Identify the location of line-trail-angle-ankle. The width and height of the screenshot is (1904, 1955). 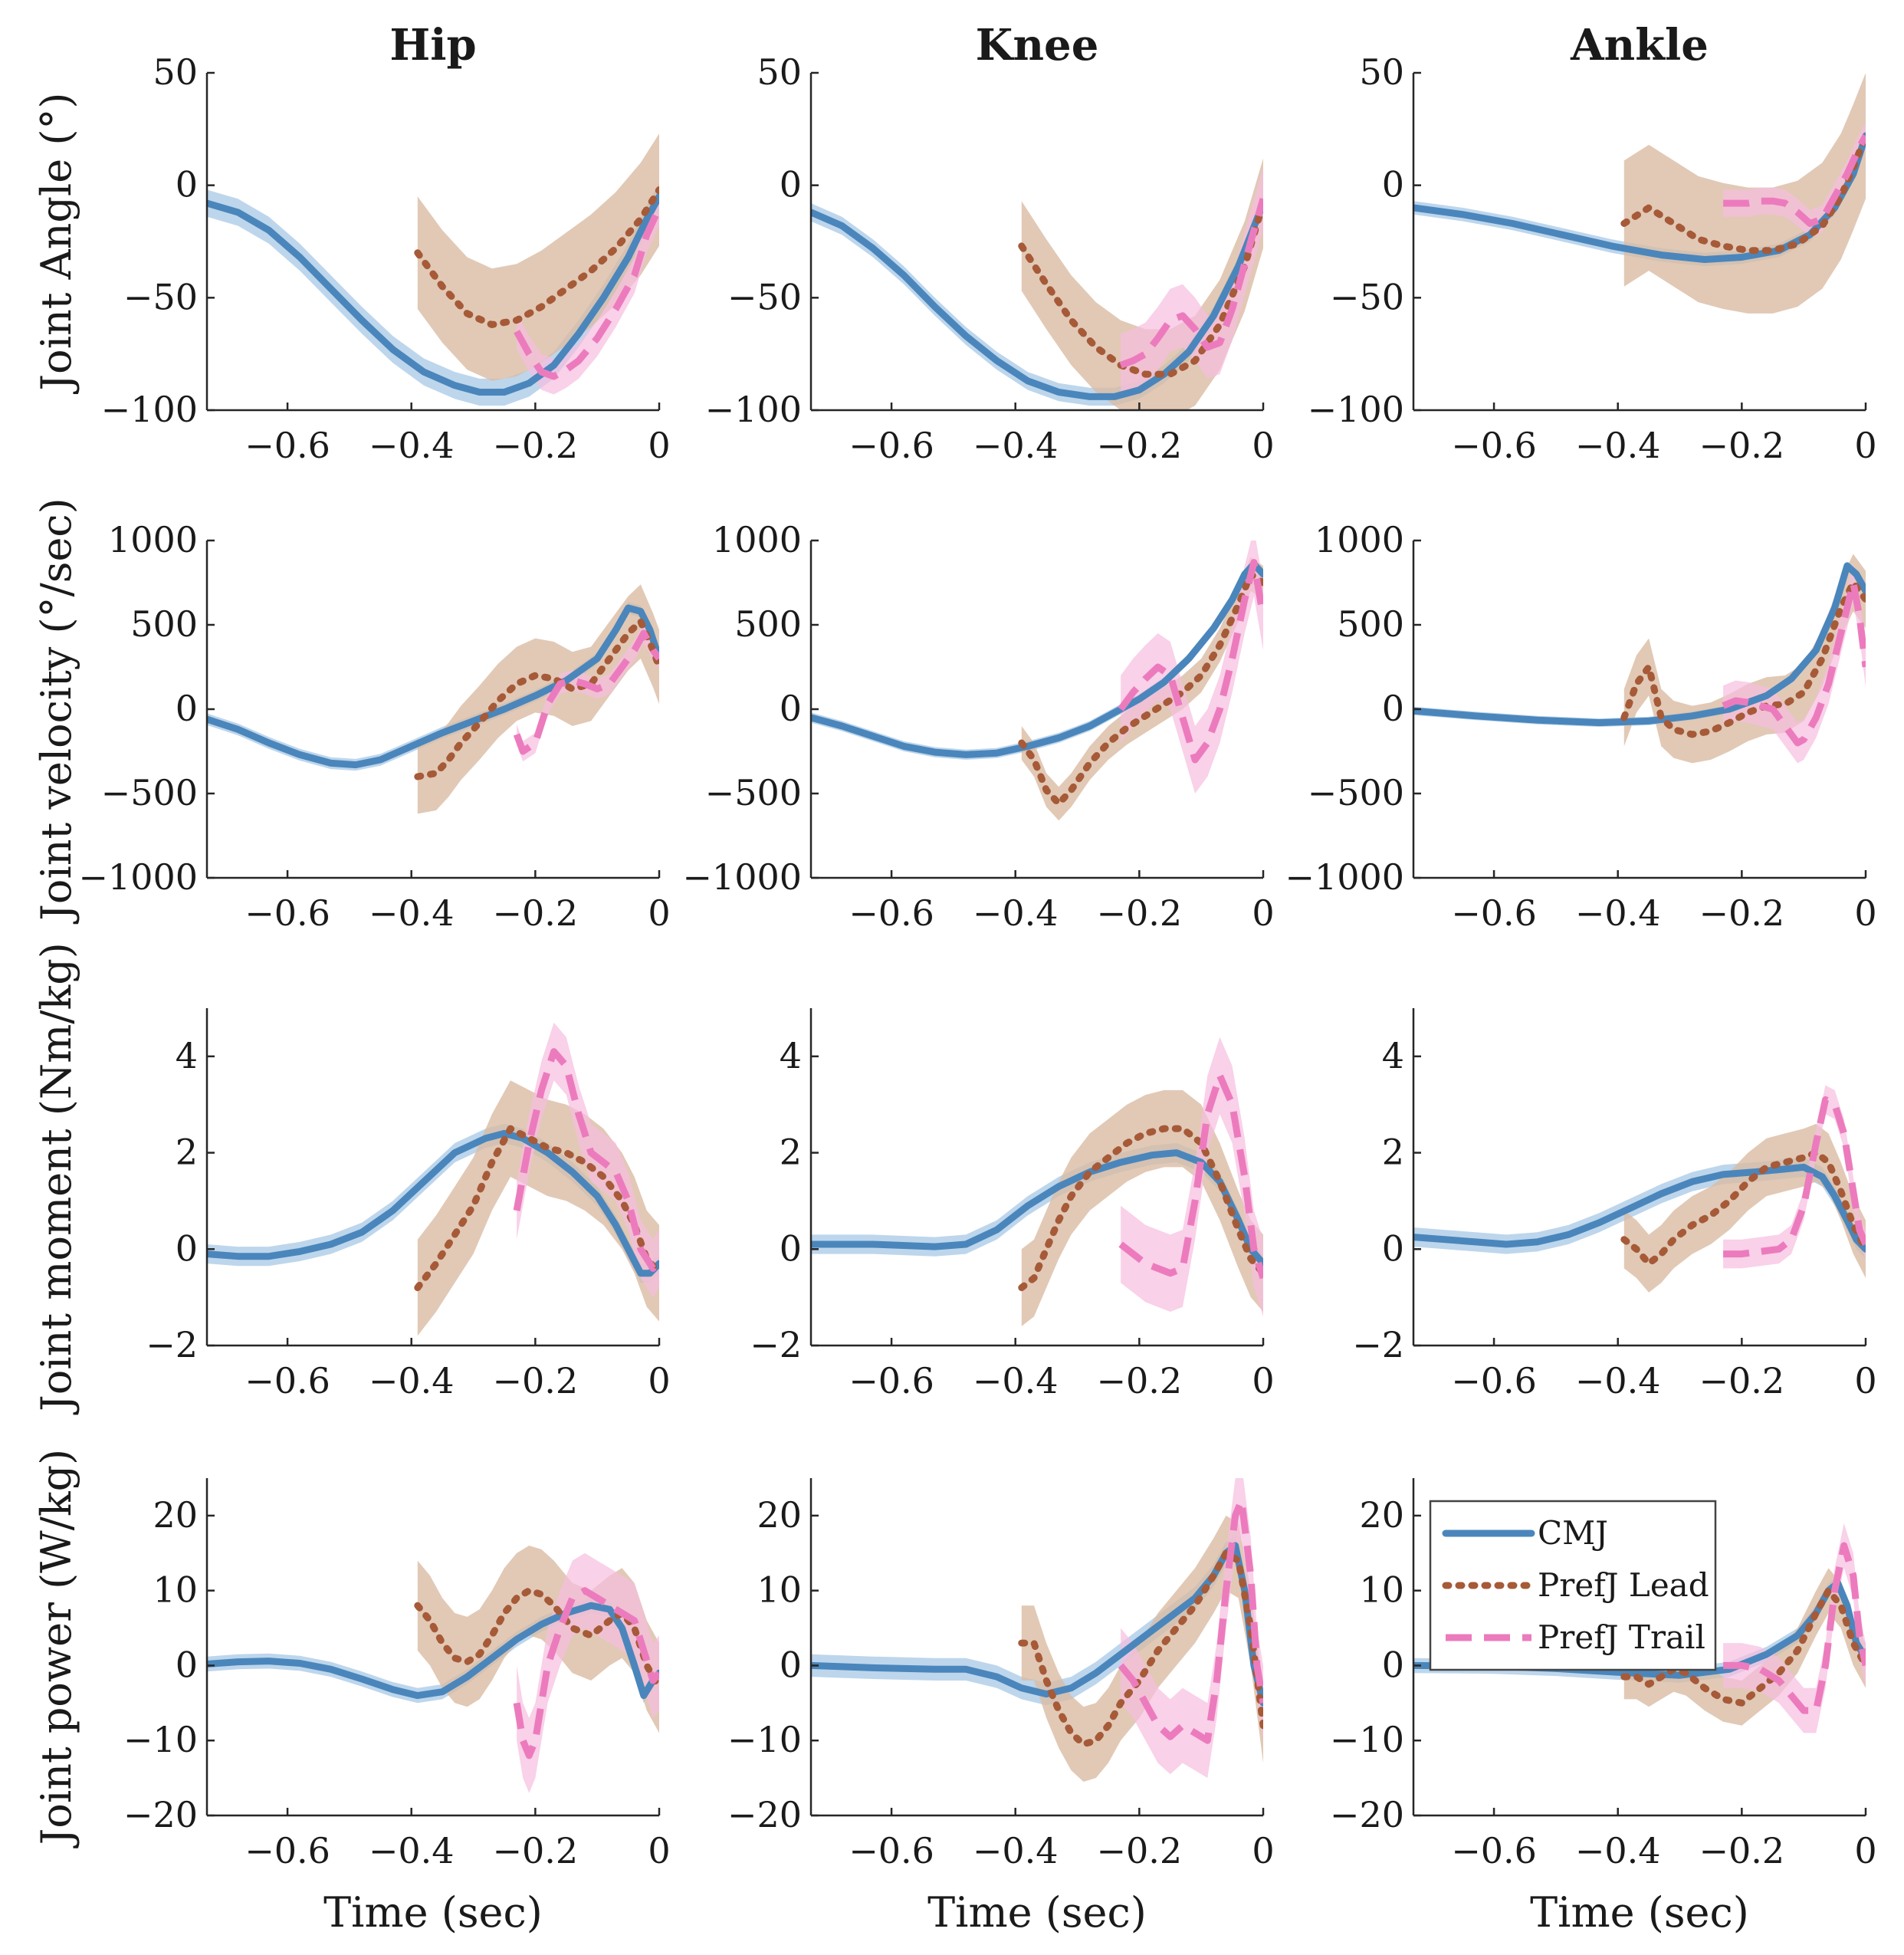
(1794, 180).